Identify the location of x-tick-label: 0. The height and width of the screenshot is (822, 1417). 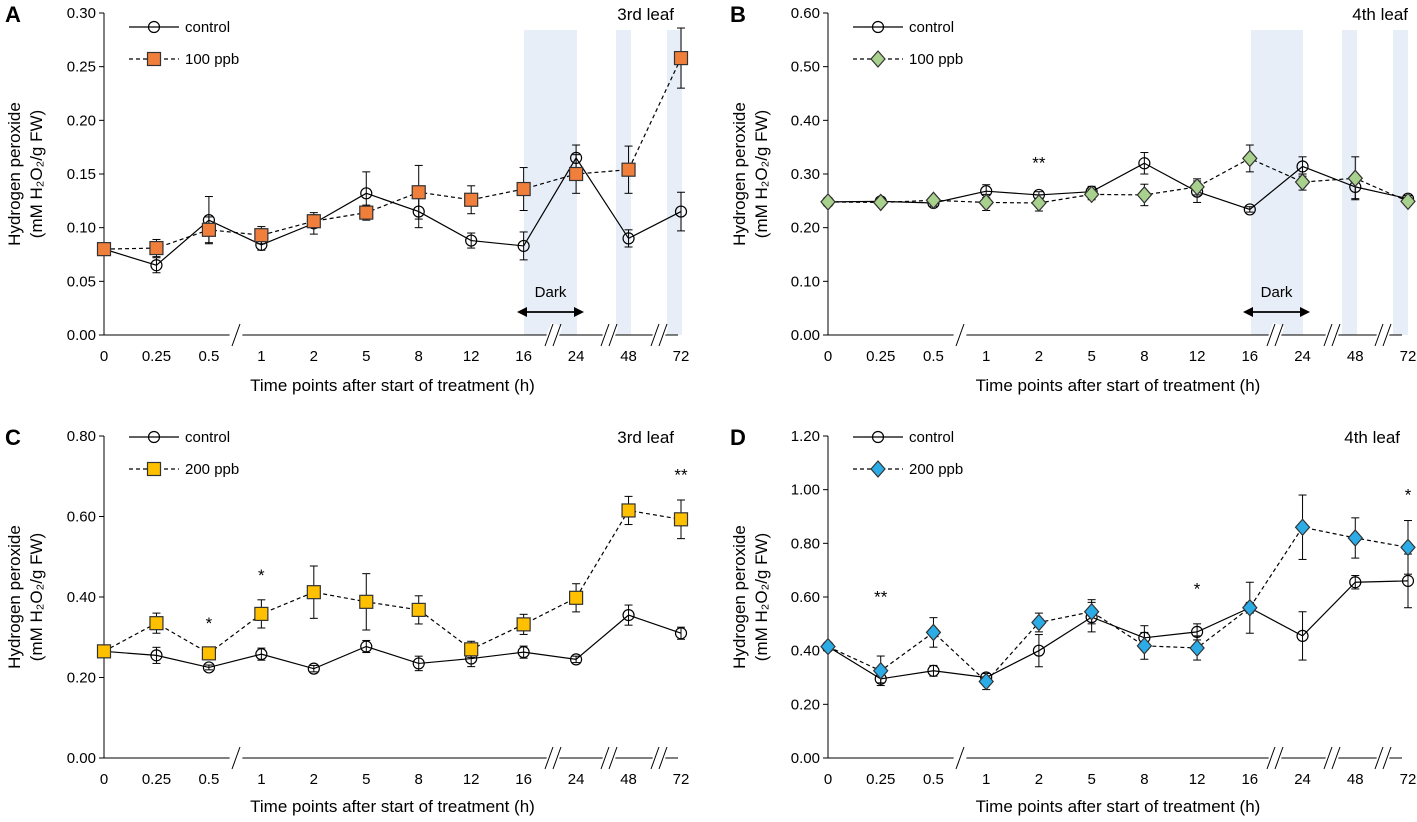
(104, 779).